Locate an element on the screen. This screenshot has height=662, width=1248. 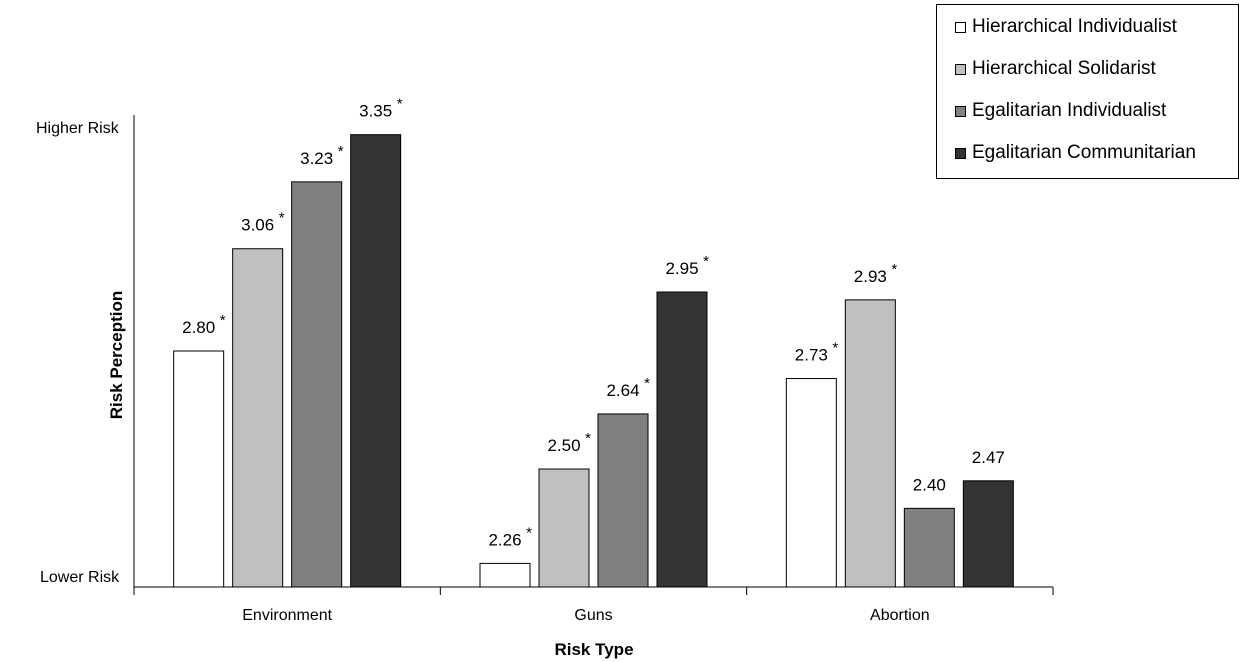
data-label: 2.50 is located at coordinates (563, 445).